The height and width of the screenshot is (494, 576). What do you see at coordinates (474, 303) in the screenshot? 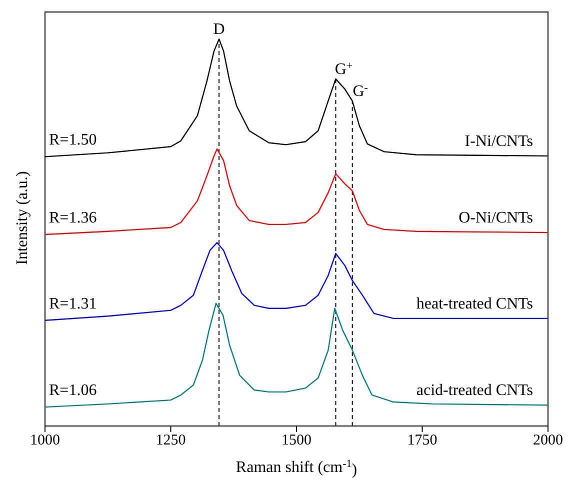
I see `series-label: heat-treated CNTs` at bounding box center [474, 303].